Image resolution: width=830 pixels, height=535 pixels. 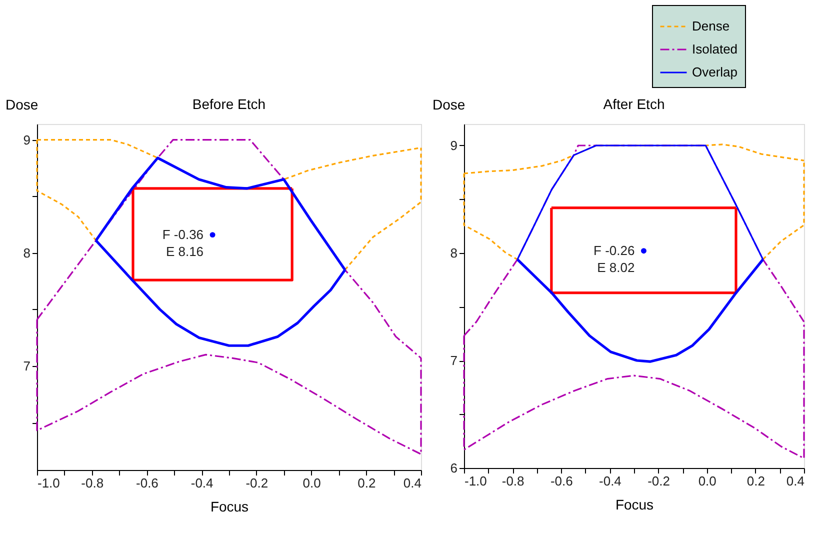 I want to click on chart-title: After Etch, so click(x=634, y=104).